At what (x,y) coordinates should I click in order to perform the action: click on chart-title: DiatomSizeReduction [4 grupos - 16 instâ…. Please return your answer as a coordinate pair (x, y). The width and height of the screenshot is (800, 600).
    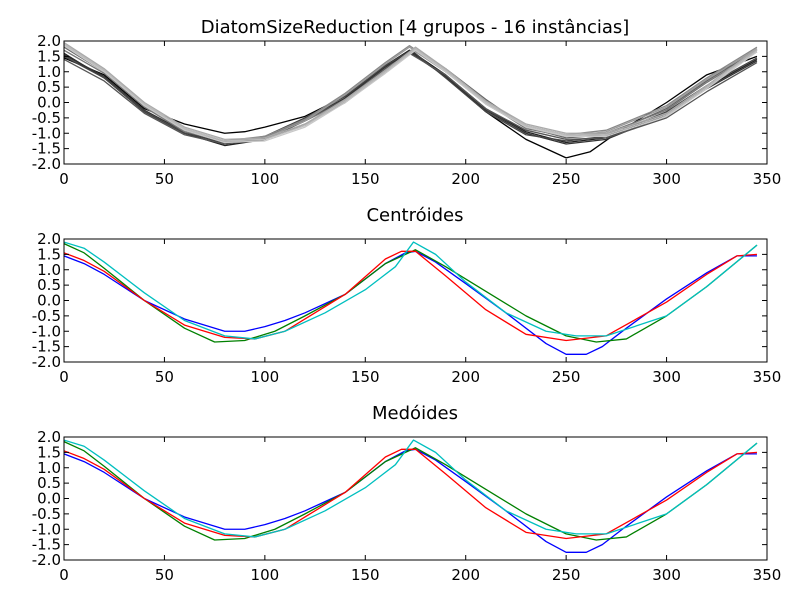
    Looking at the image, I should click on (415, 27).